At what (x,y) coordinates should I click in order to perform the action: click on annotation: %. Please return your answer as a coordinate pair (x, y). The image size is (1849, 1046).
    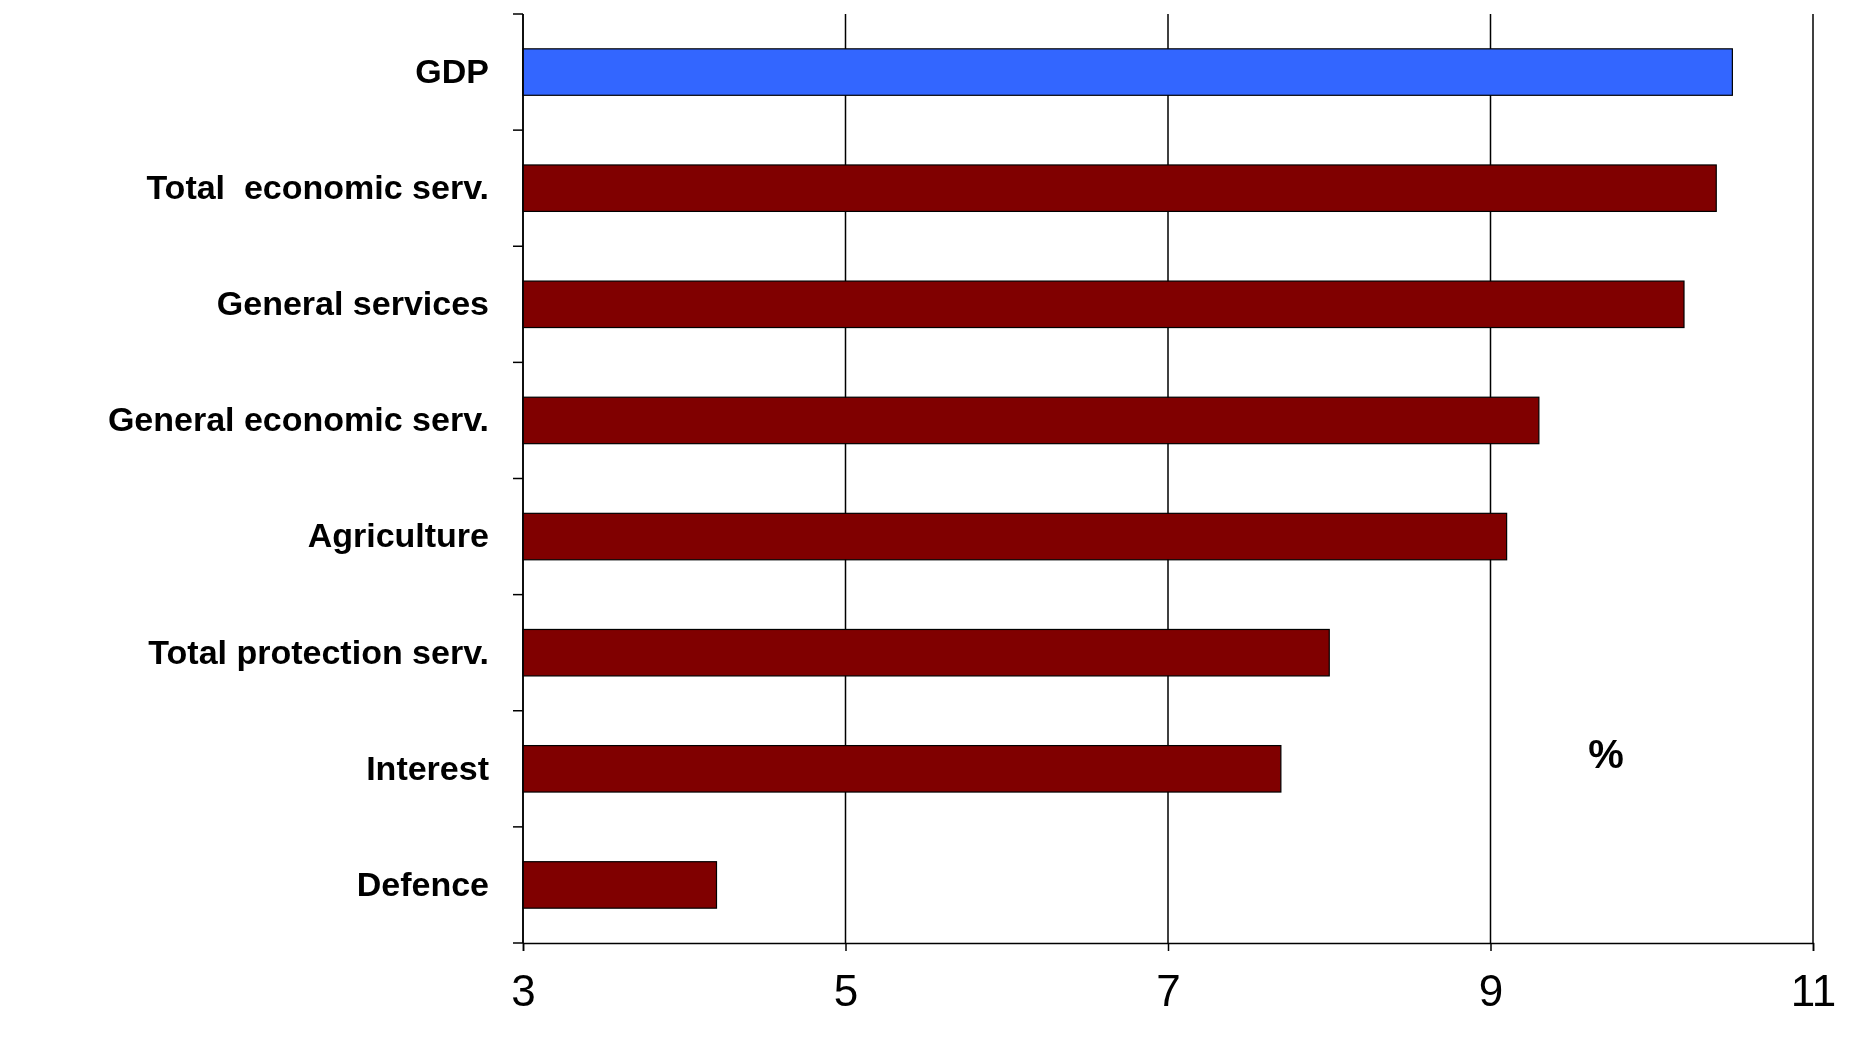
    Looking at the image, I should click on (1606, 754).